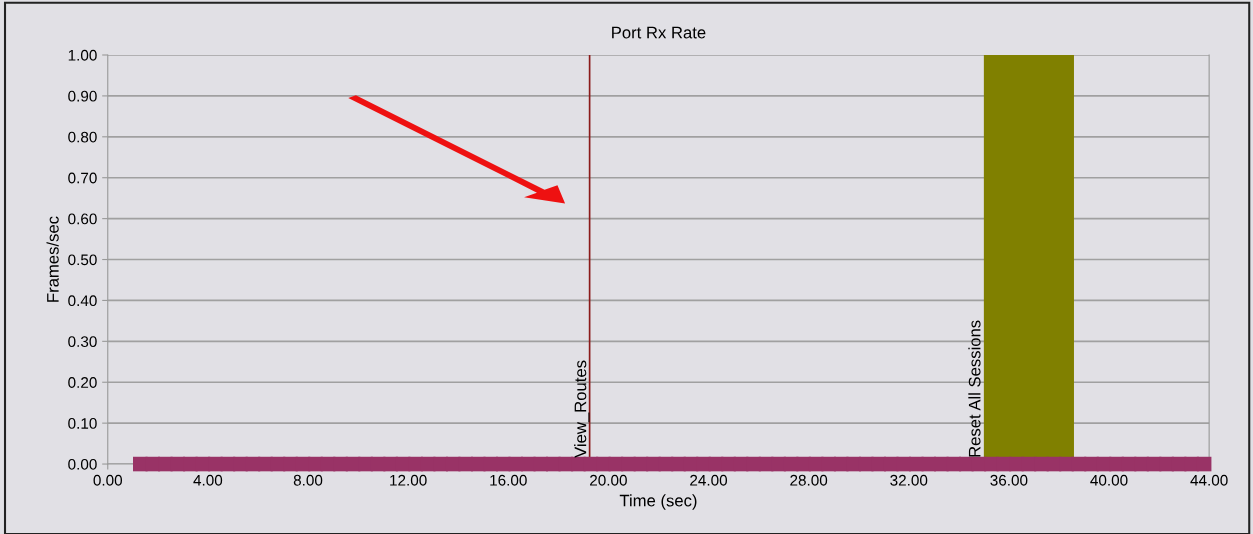 This screenshot has height=534, width=1253. Describe the element at coordinates (108, 480) in the screenshot. I see `x-tick-label: 0.00` at that location.